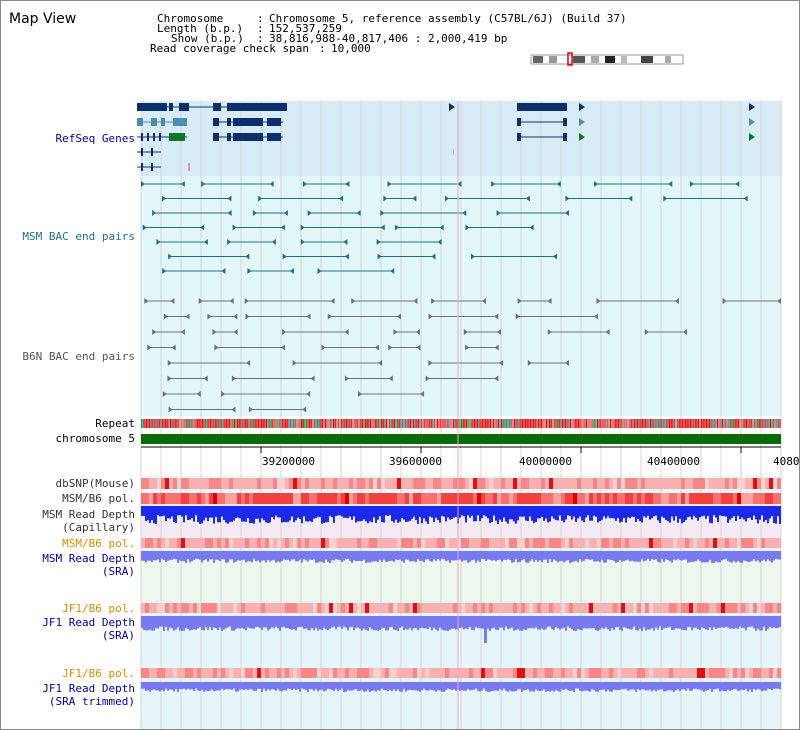 Image resolution: width=800 pixels, height=730 pixels. Describe the element at coordinates (415, 461) in the screenshot. I see `axis-tick-label: 39600000` at that location.